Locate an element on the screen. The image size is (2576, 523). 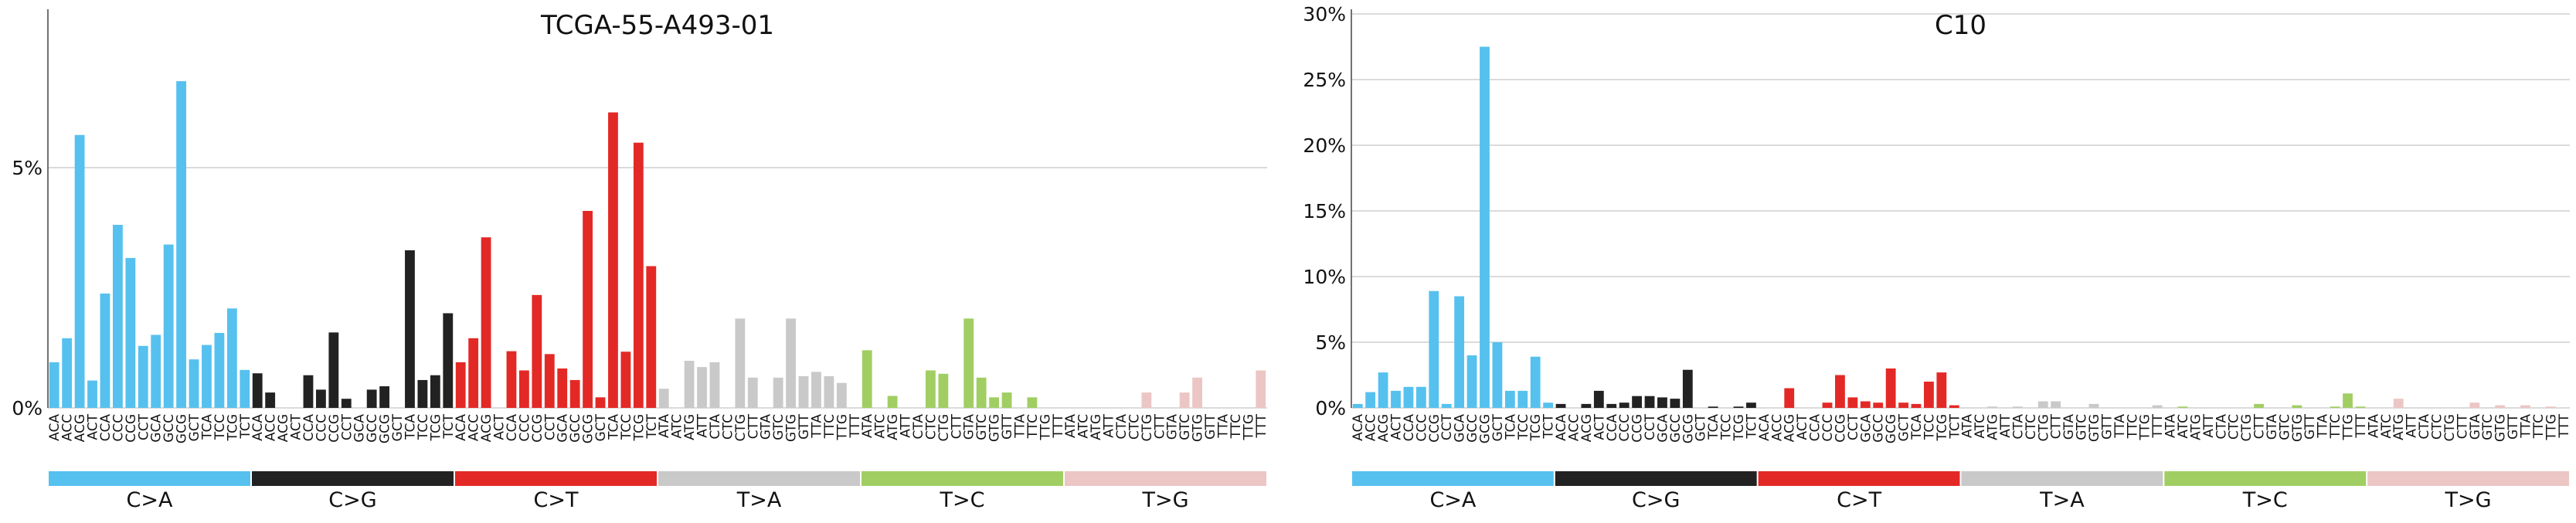
context-label: GTT is located at coordinates (2107, 427).